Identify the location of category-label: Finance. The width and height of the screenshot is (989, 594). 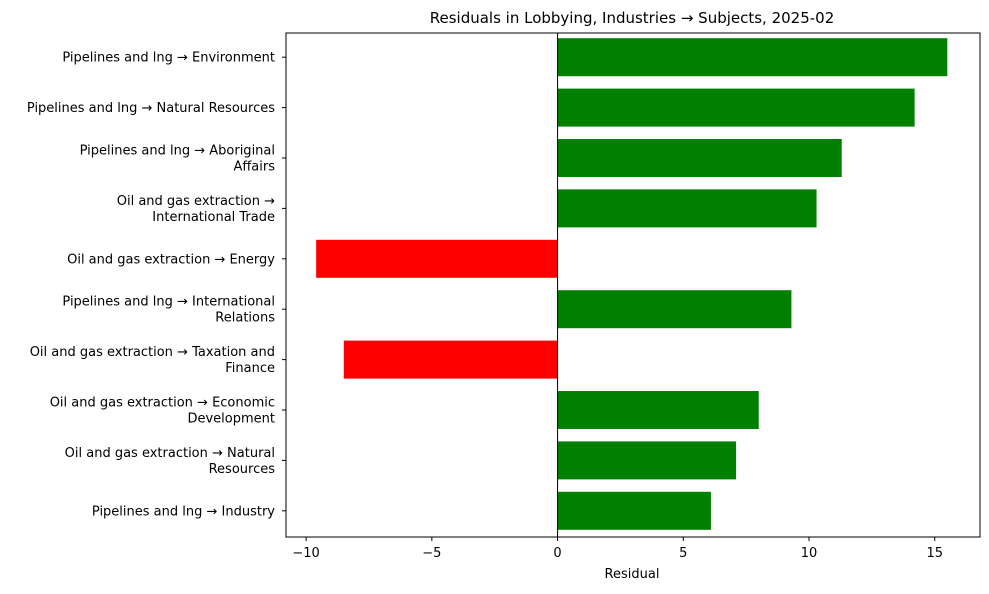
(250, 368).